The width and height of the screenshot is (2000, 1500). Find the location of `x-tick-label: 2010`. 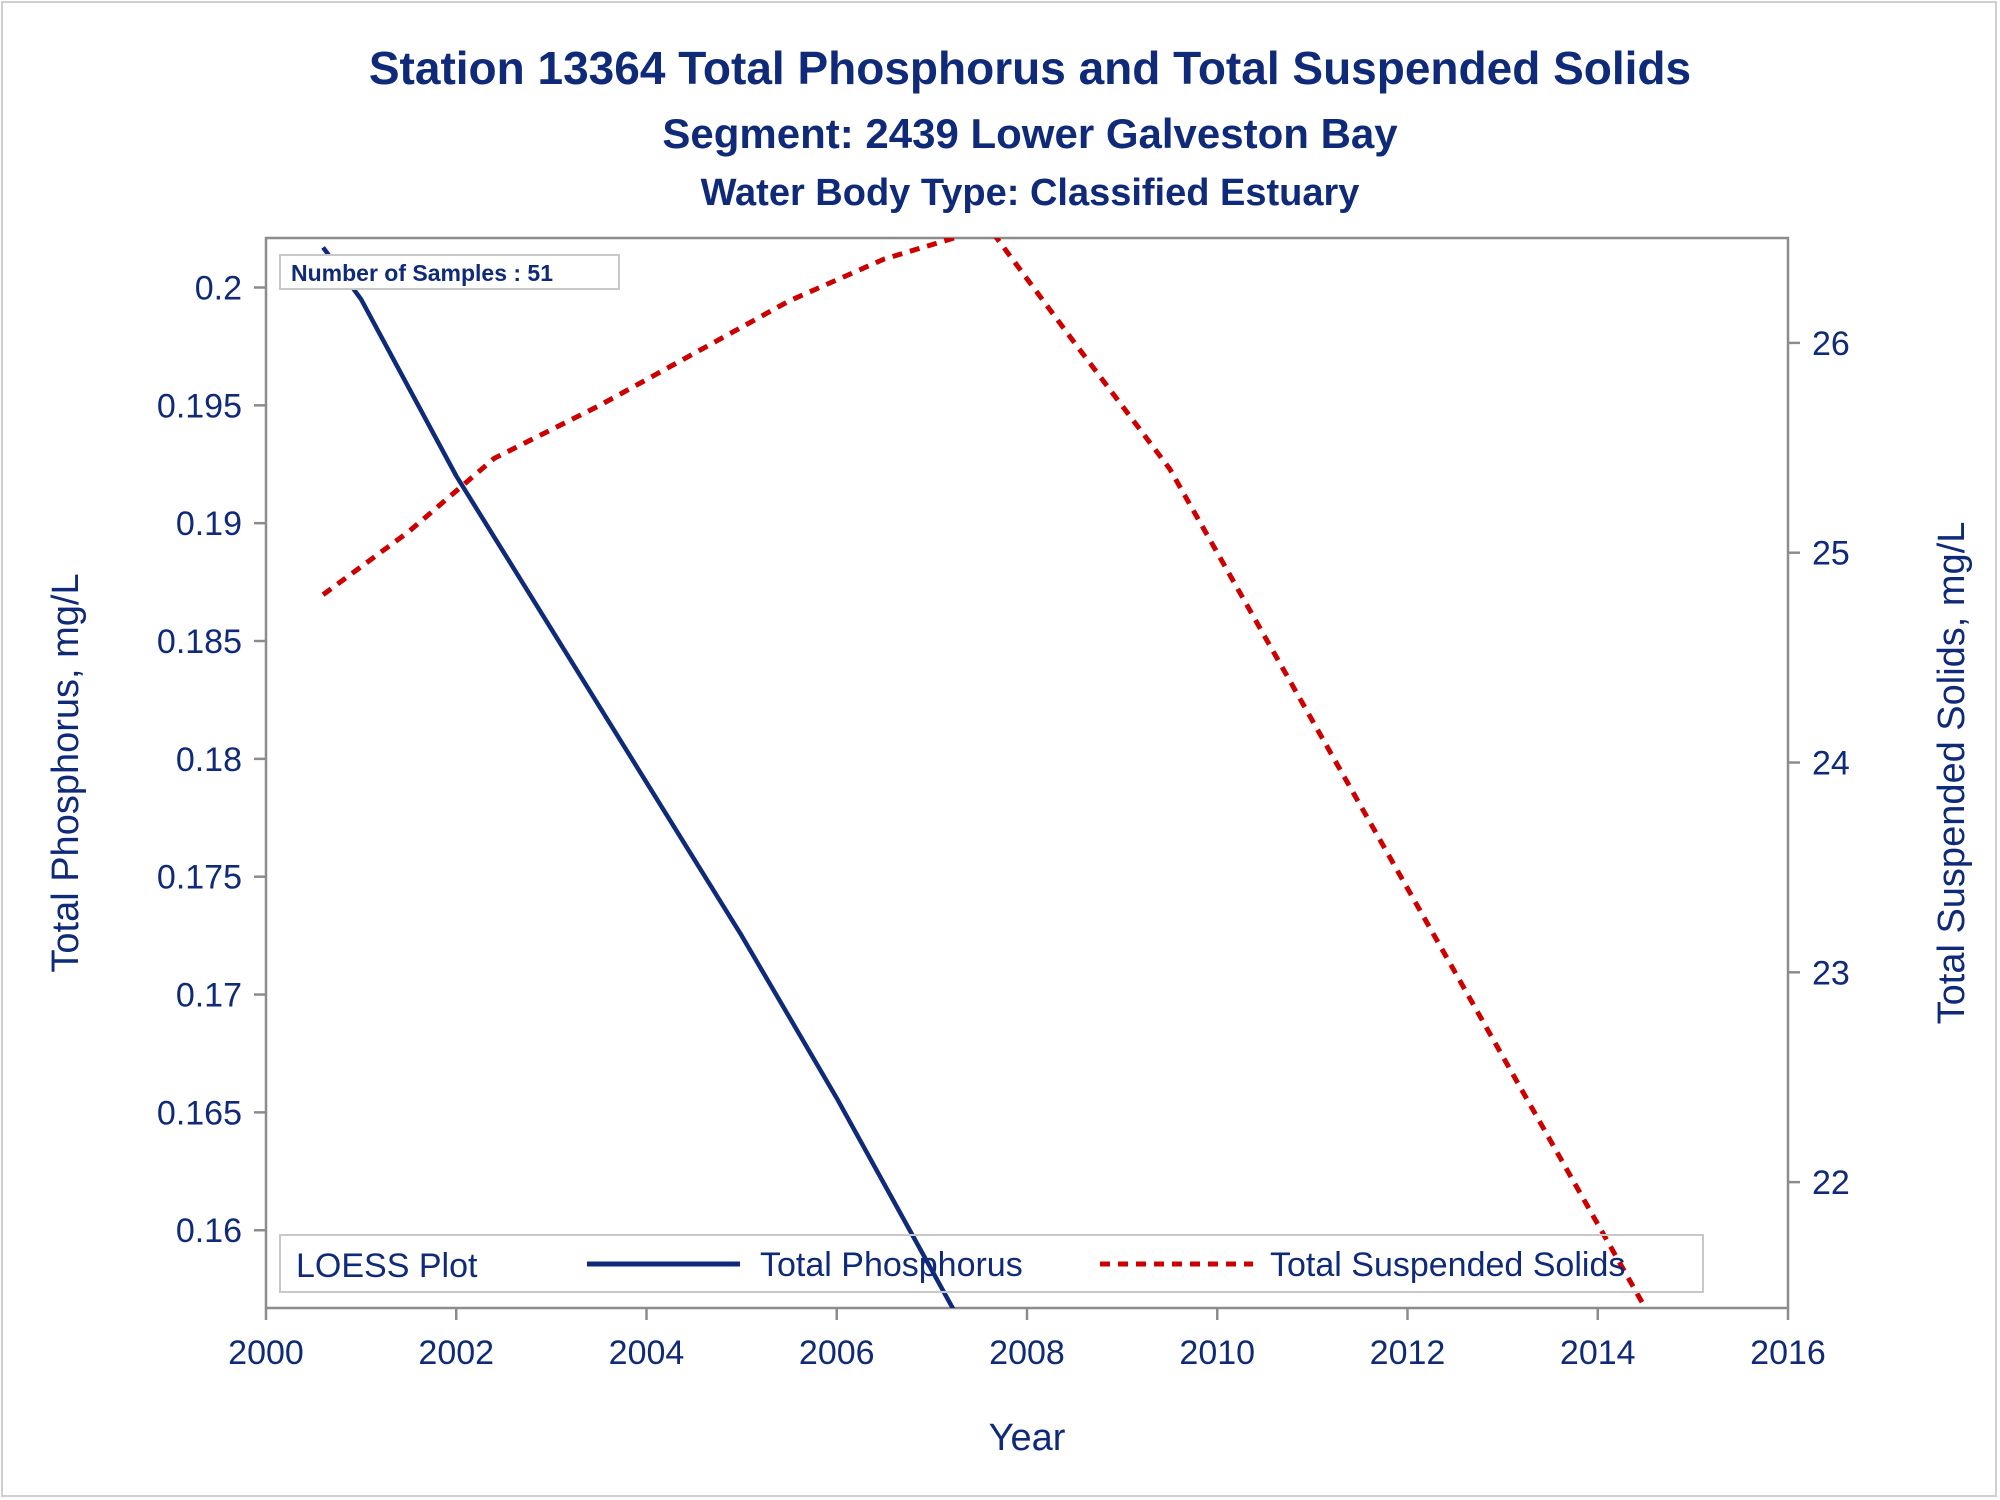

x-tick-label: 2010 is located at coordinates (1217, 1353).